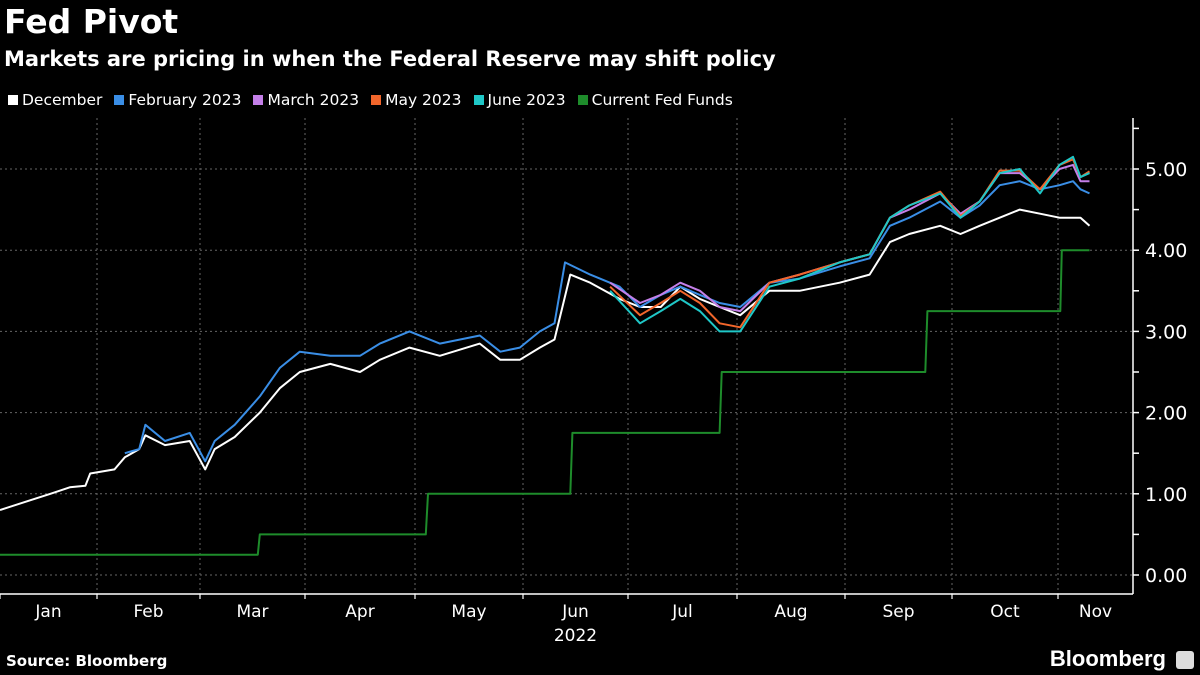  Describe the element at coordinates (468, 612) in the screenshot. I see `x-tick-label: May` at that location.